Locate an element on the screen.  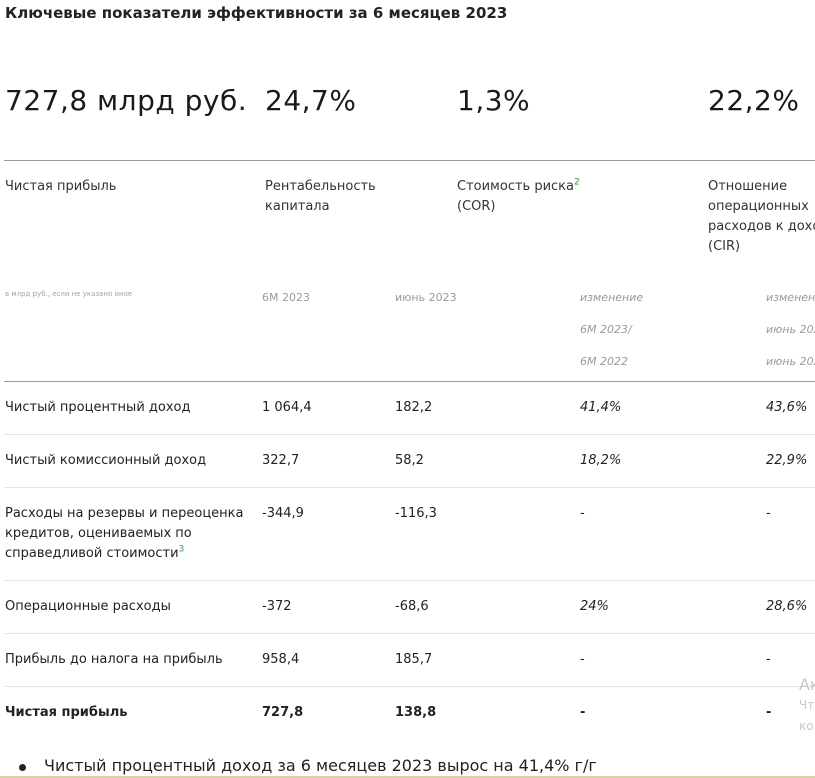
col-header-change-june-line2: июнь 2023/ is located at coordinates (790, 329).